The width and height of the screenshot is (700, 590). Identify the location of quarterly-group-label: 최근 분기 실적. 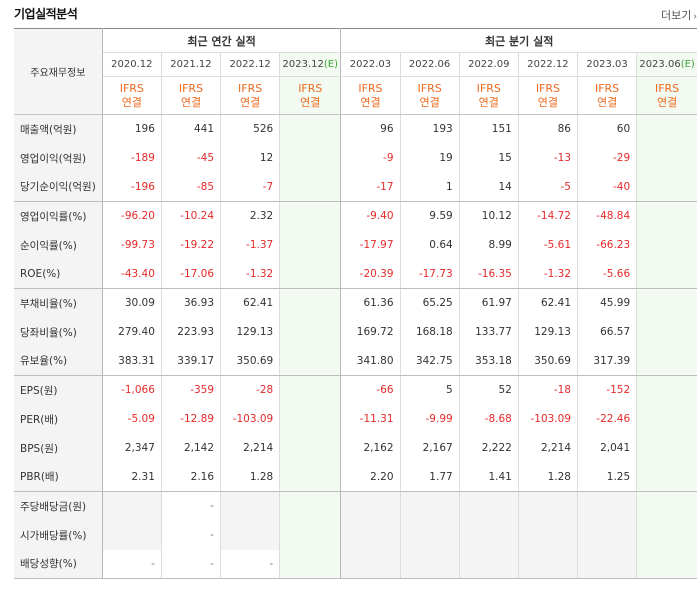
(518, 40).